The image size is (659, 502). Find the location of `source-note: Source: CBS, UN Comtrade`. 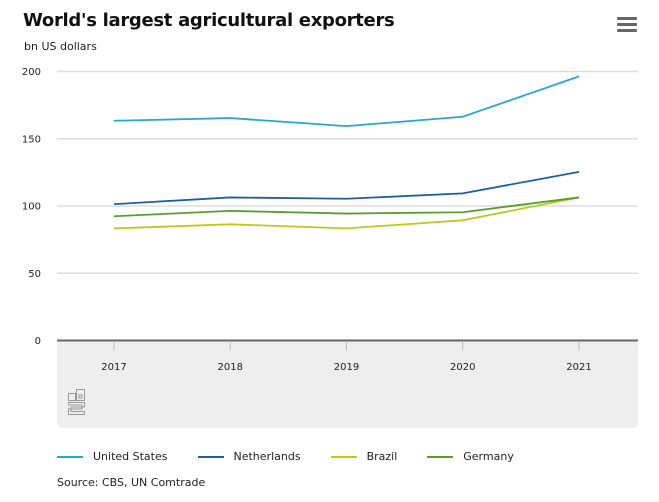

source-note: Source: CBS, UN Comtrade is located at coordinates (131, 482).